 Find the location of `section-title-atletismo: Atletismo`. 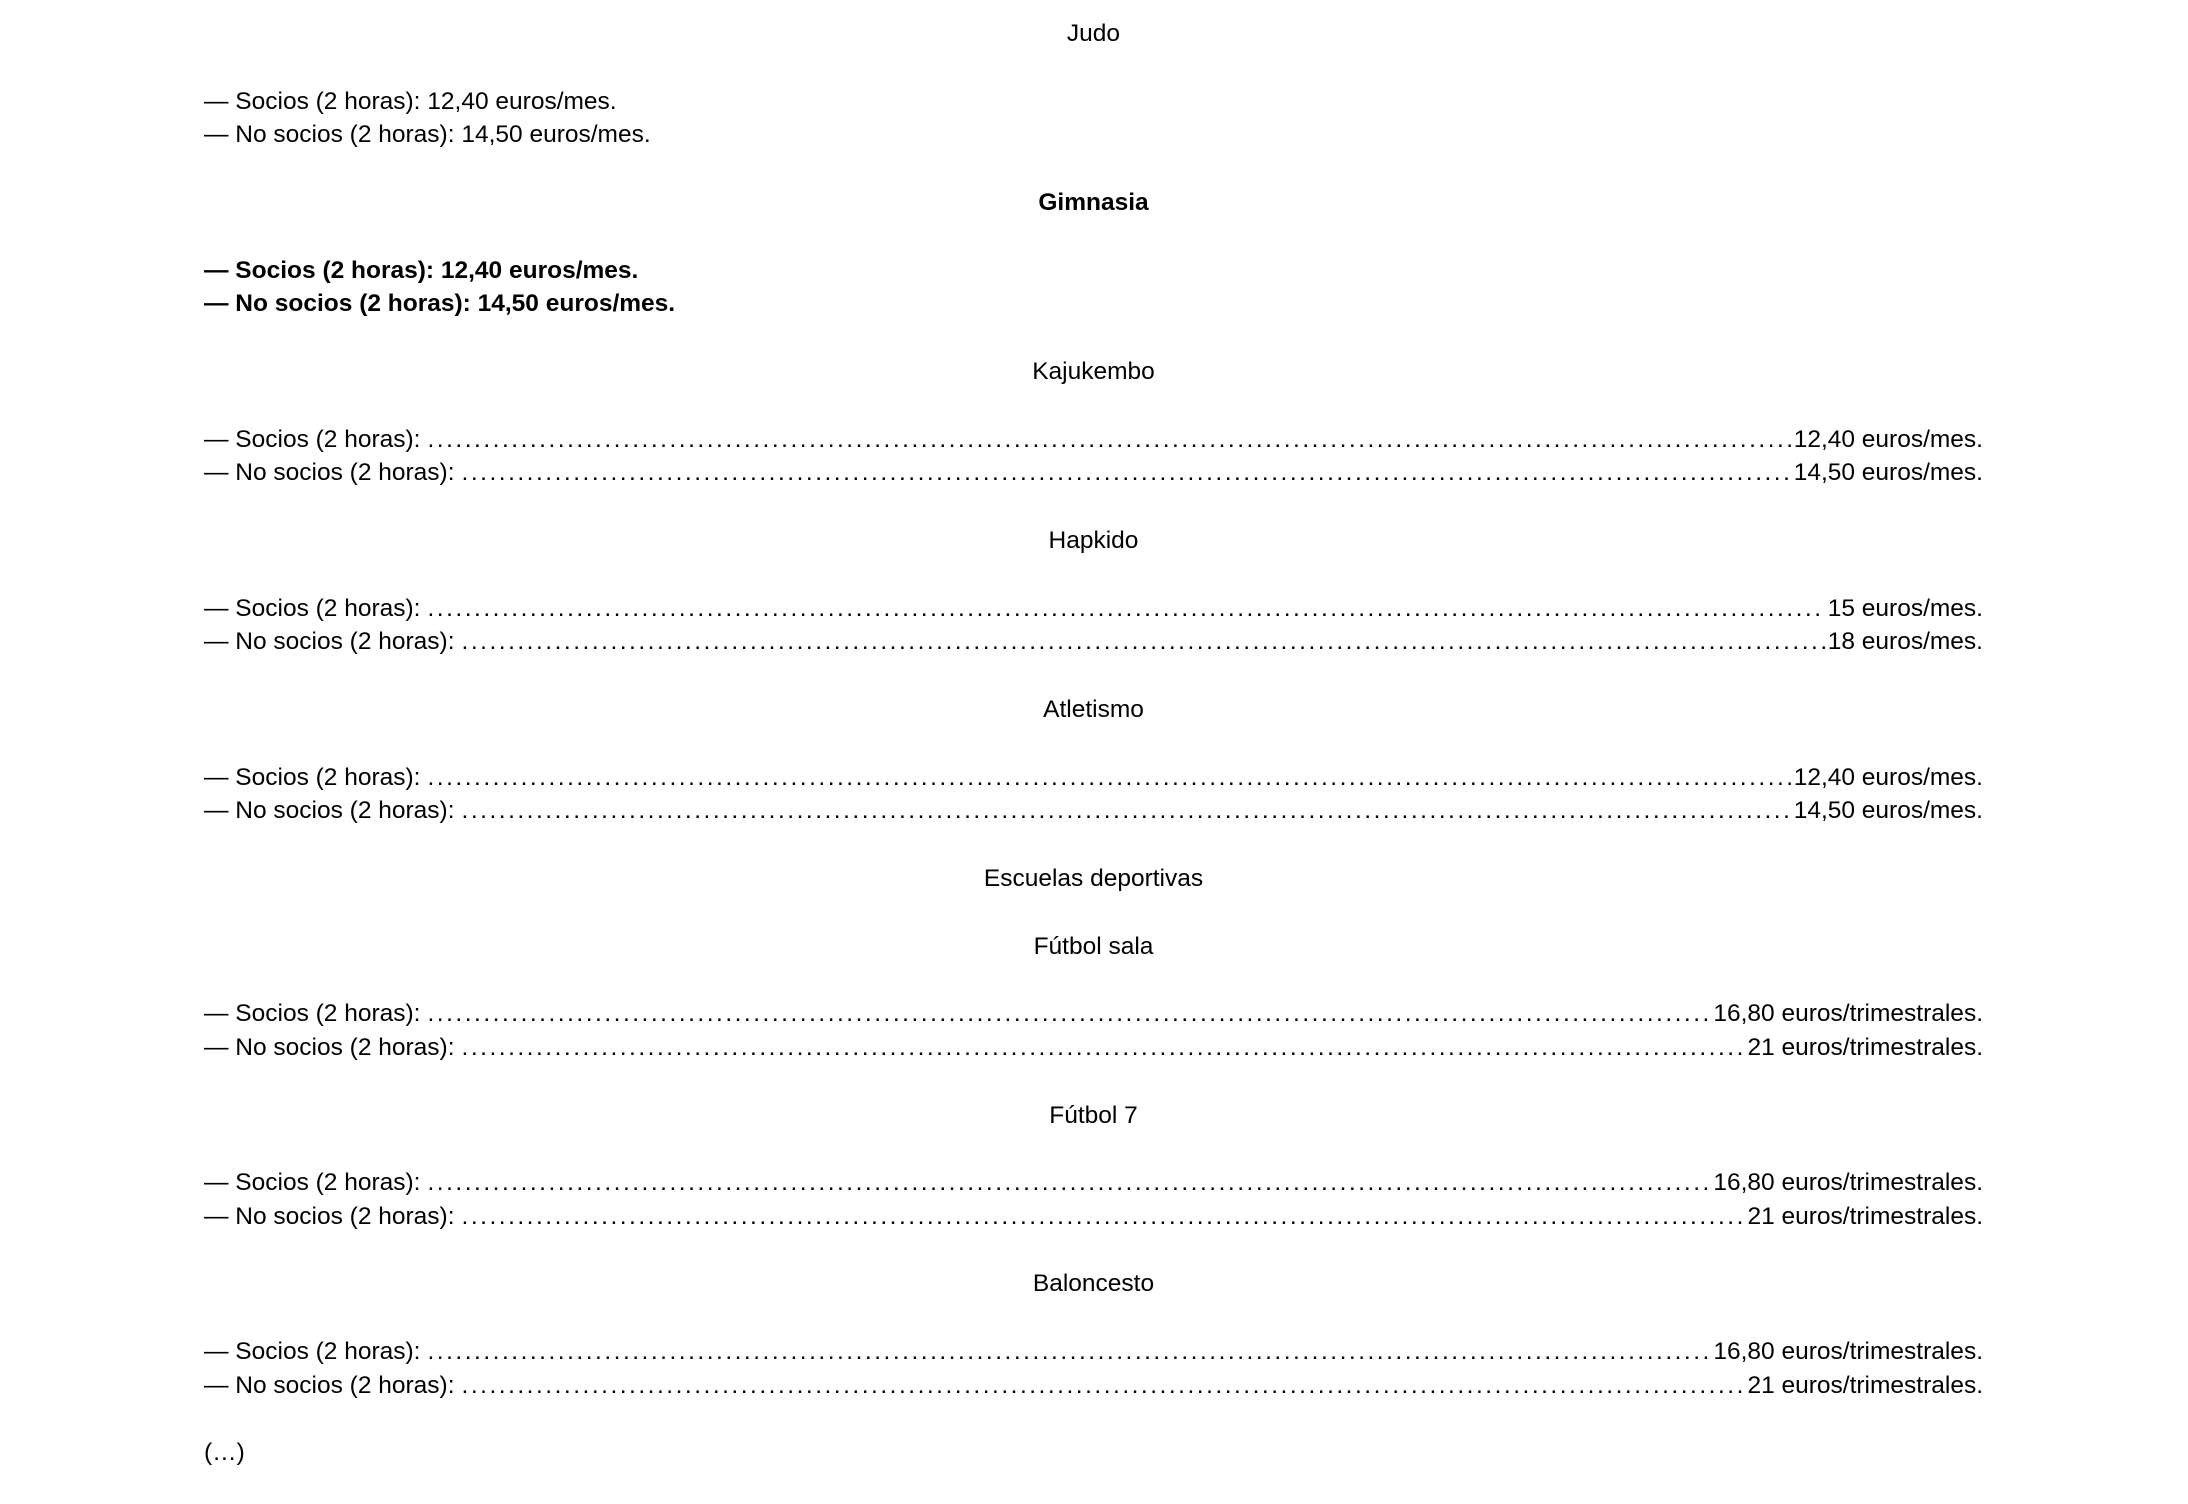

section-title-atletismo: Atletismo is located at coordinates (1093, 709).